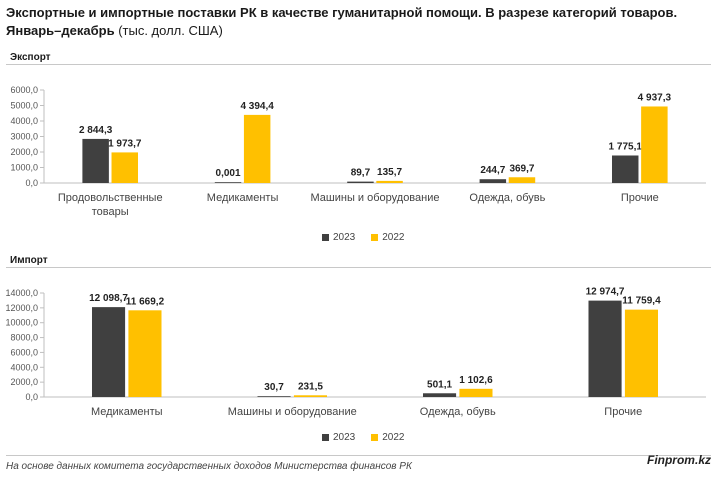 Image resolution: width=719 pixels, height=478 pixels. I want to click on export-data-label: 1 973,7, so click(125, 143).